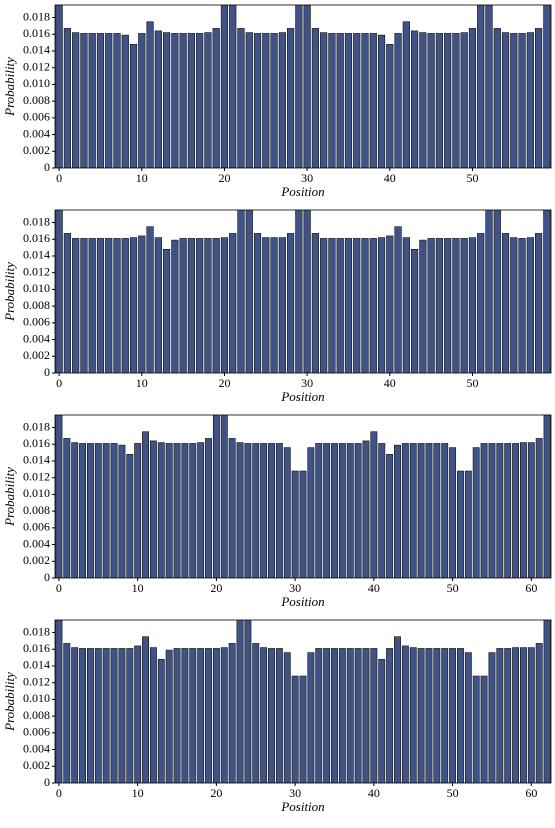 This screenshot has height=828, width=555. I want to click on y-tick-label: 0.010, so click(36, 288).